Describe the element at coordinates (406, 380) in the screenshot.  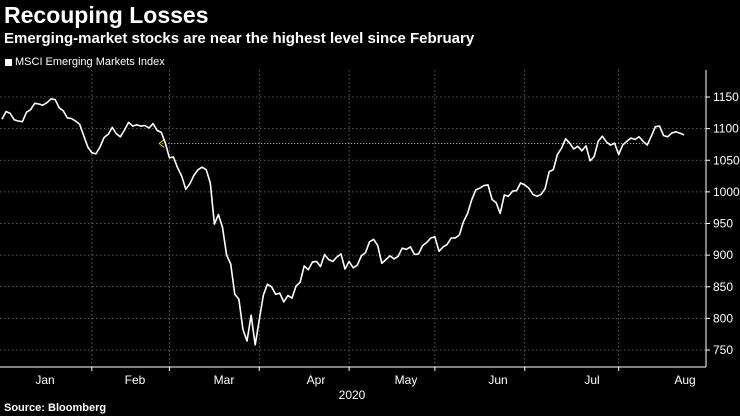
I see `x-tick-label: May` at that location.